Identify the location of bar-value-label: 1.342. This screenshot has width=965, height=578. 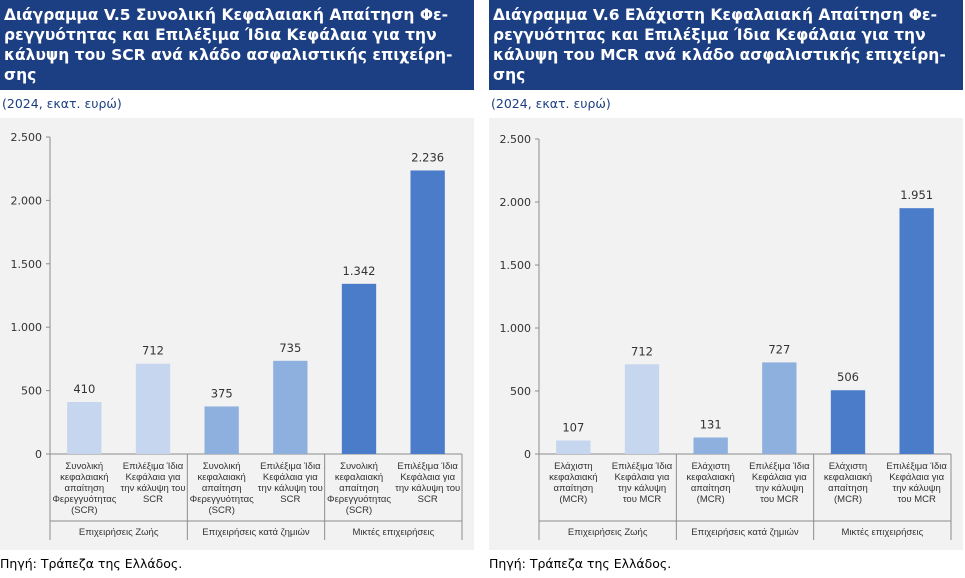
(359, 271).